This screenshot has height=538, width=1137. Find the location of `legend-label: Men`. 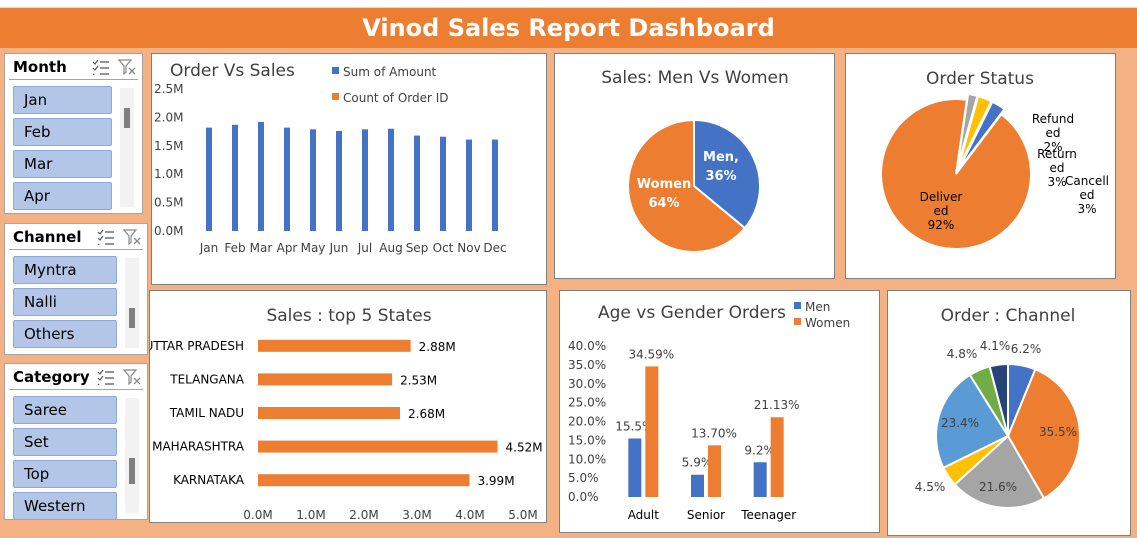

legend-label: Men is located at coordinates (817, 307).